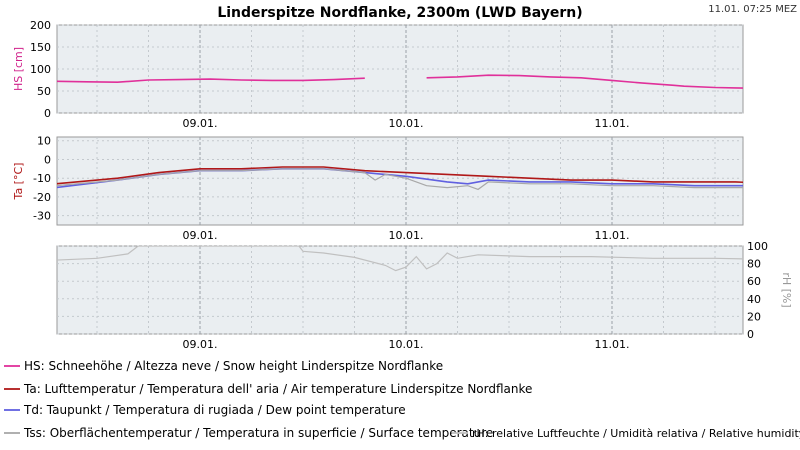  What do you see at coordinates (752, 9) in the screenshot?
I see `timestamp: 11.01. 07:25 MEZ` at bounding box center [752, 9].